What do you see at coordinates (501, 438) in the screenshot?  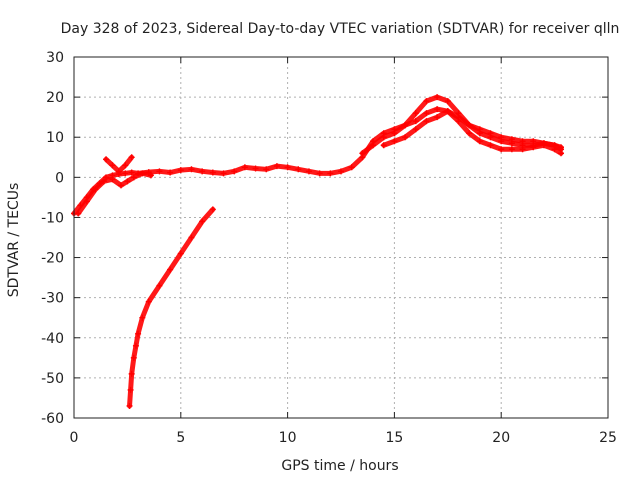 I see `x-tick-label: 20` at bounding box center [501, 438].